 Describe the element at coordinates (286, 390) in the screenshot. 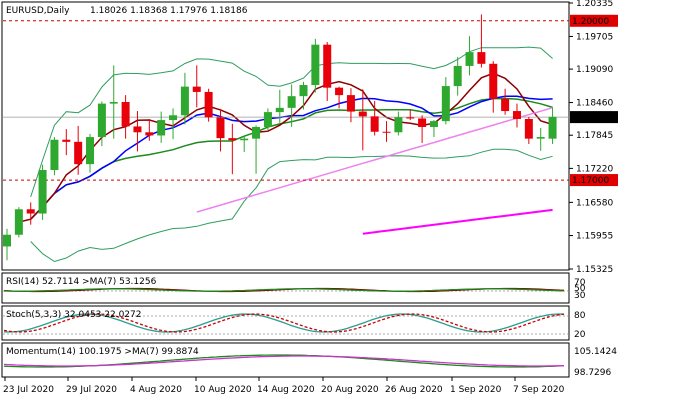

I see `date-tick-label: 14 Aug 2020` at that location.